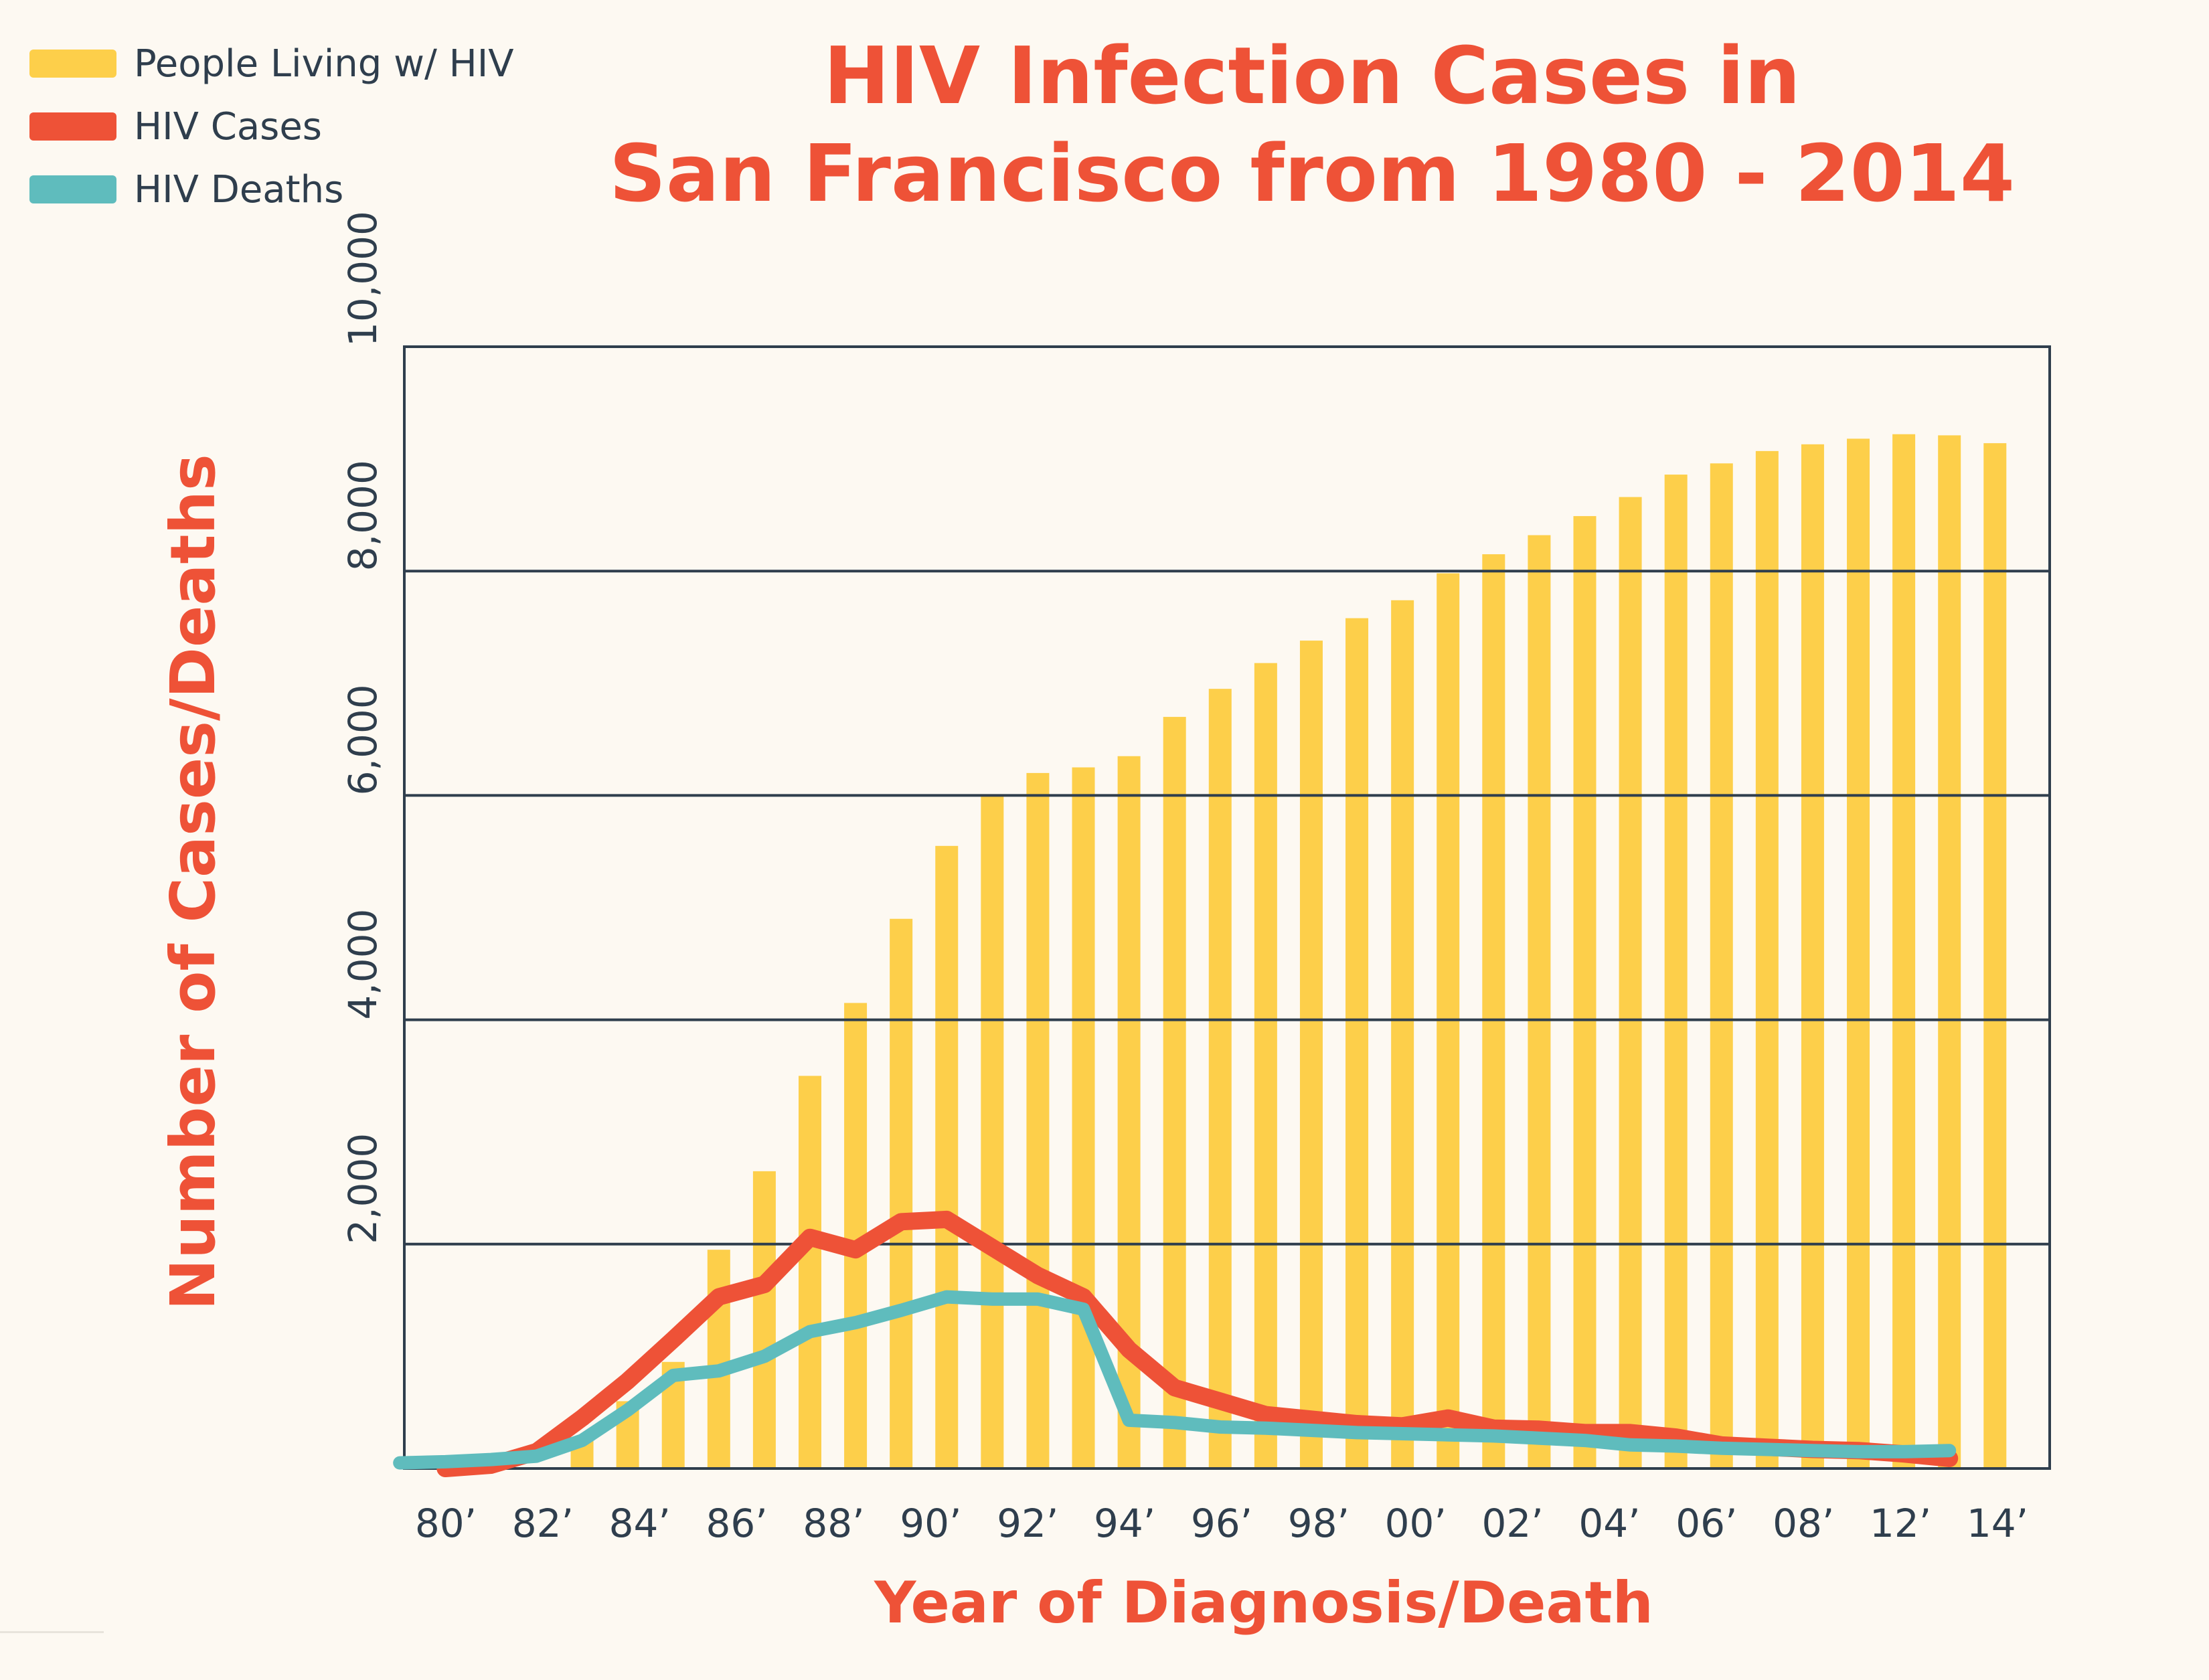  Describe the element at coordinates (1125, 1523) in the screenshot. I see `x-tick-label: 94’` at that location.